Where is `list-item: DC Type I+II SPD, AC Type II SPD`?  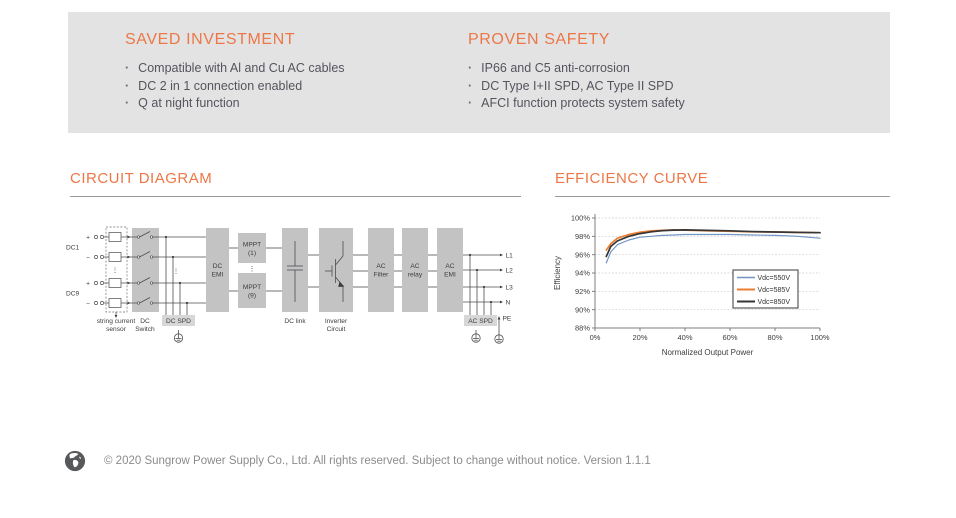
list-item: DC Type I+II SPD, AC Type II SPD is located at coordinates (576, 87).